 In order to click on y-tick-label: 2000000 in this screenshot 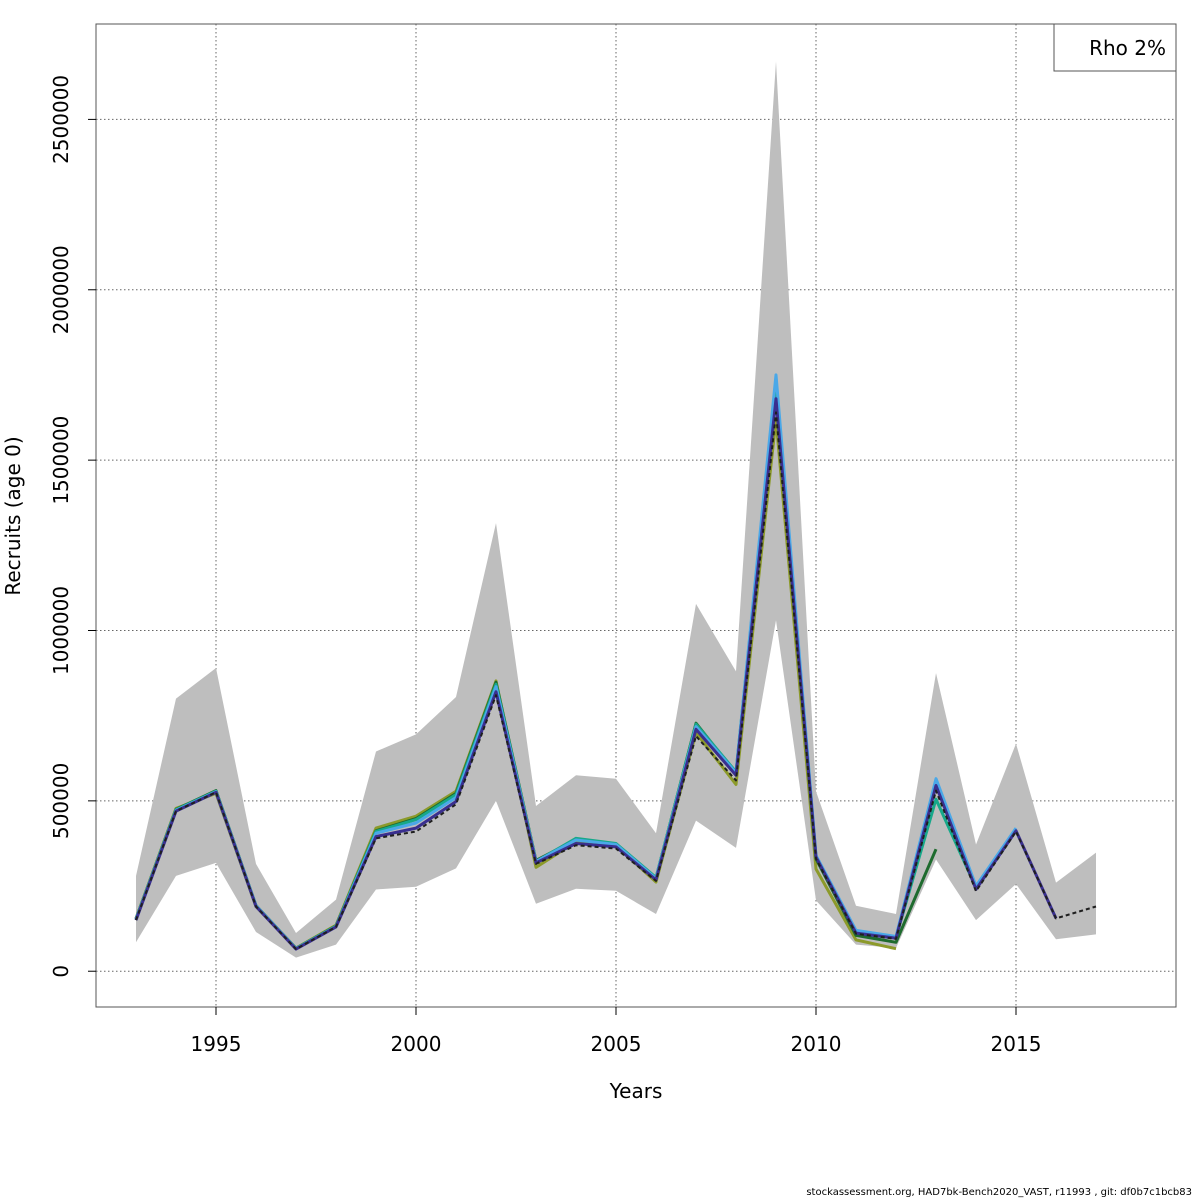, I will do `click(61, 289)`.